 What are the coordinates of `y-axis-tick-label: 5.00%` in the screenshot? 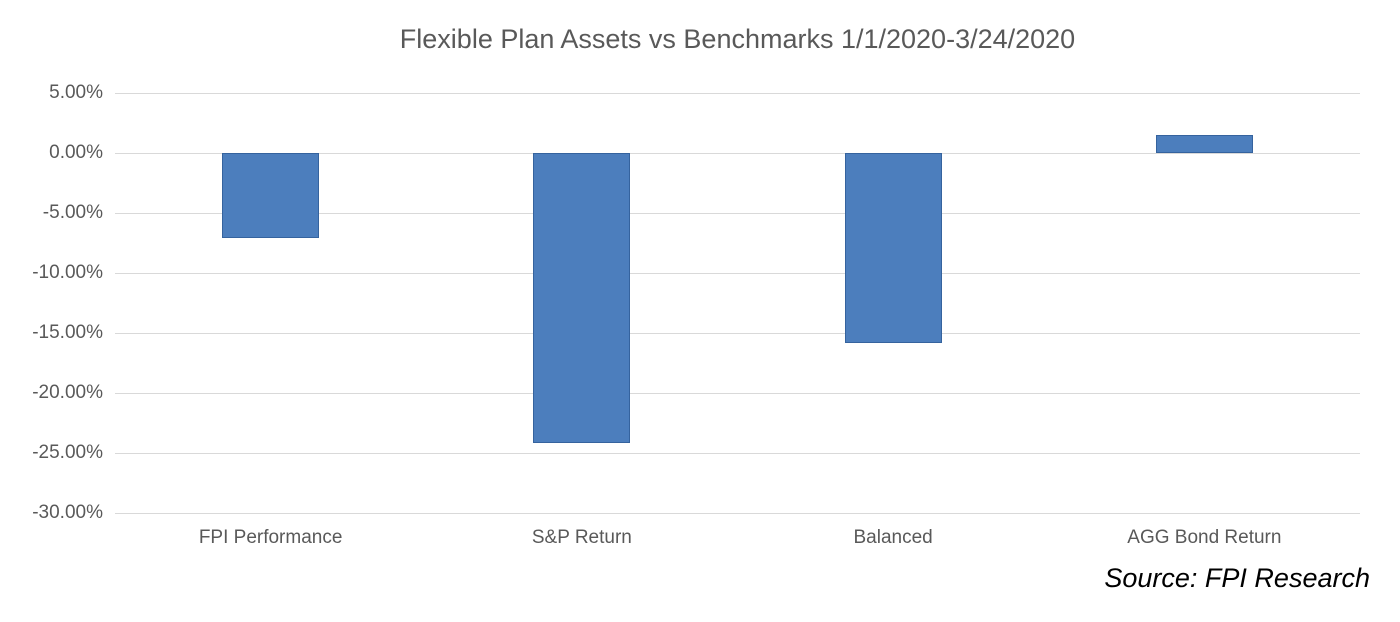 It's located at (76, 92).